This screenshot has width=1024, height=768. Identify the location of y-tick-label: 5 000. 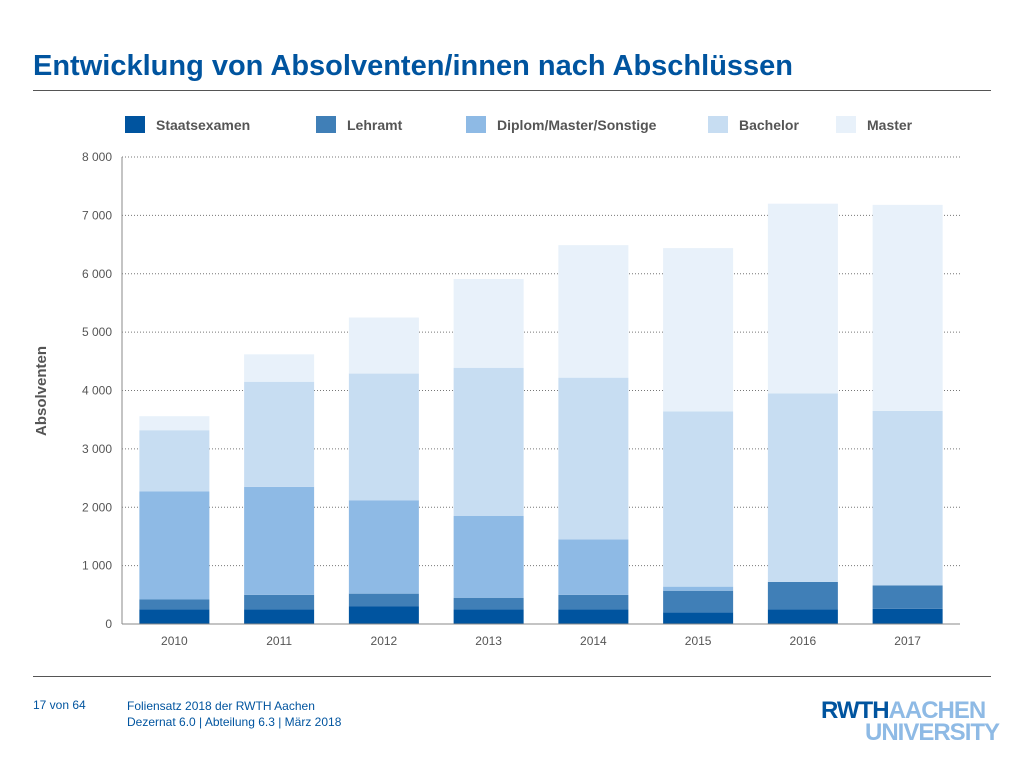
(97, 332).